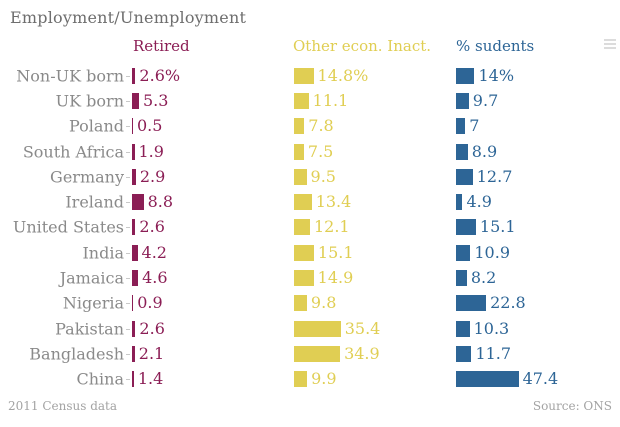  Describe the element at coordinates (87, 177) in the screenshot. I see `category-label: Germany` at that location.